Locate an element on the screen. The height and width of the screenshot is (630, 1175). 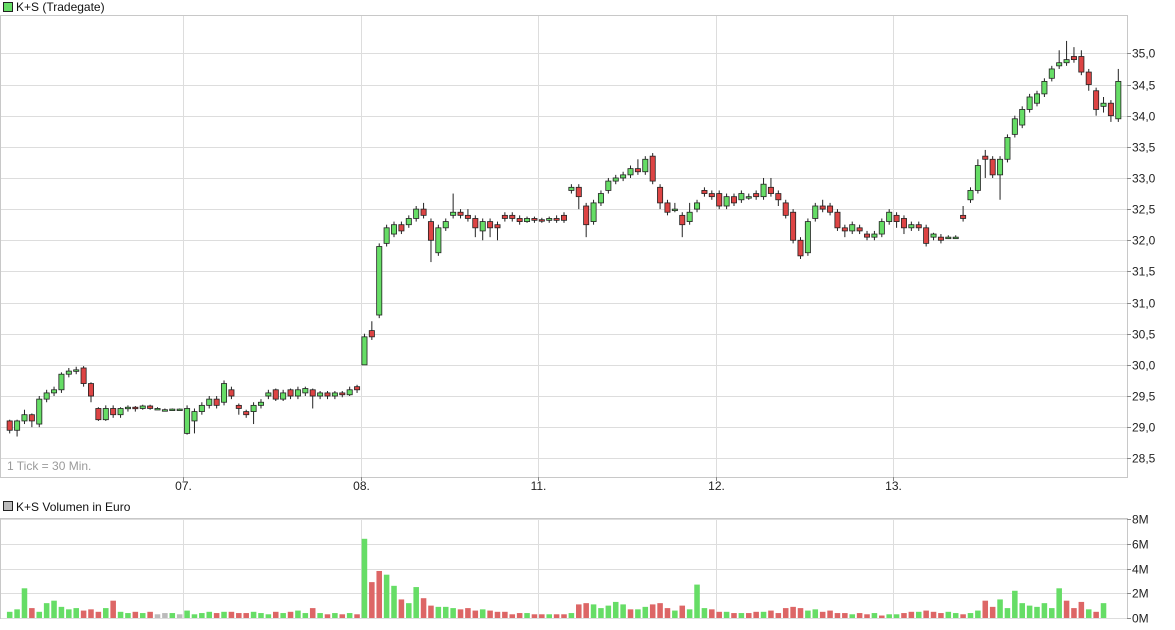
x-tick-label: 08. is located at coordinates (361, 486).